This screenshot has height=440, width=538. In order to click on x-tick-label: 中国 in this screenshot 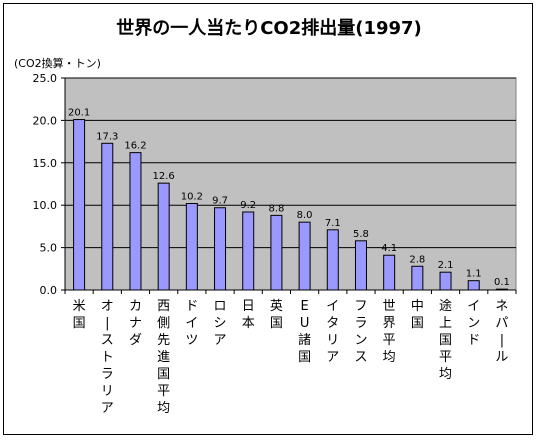, I will do `click(417, 315)`.